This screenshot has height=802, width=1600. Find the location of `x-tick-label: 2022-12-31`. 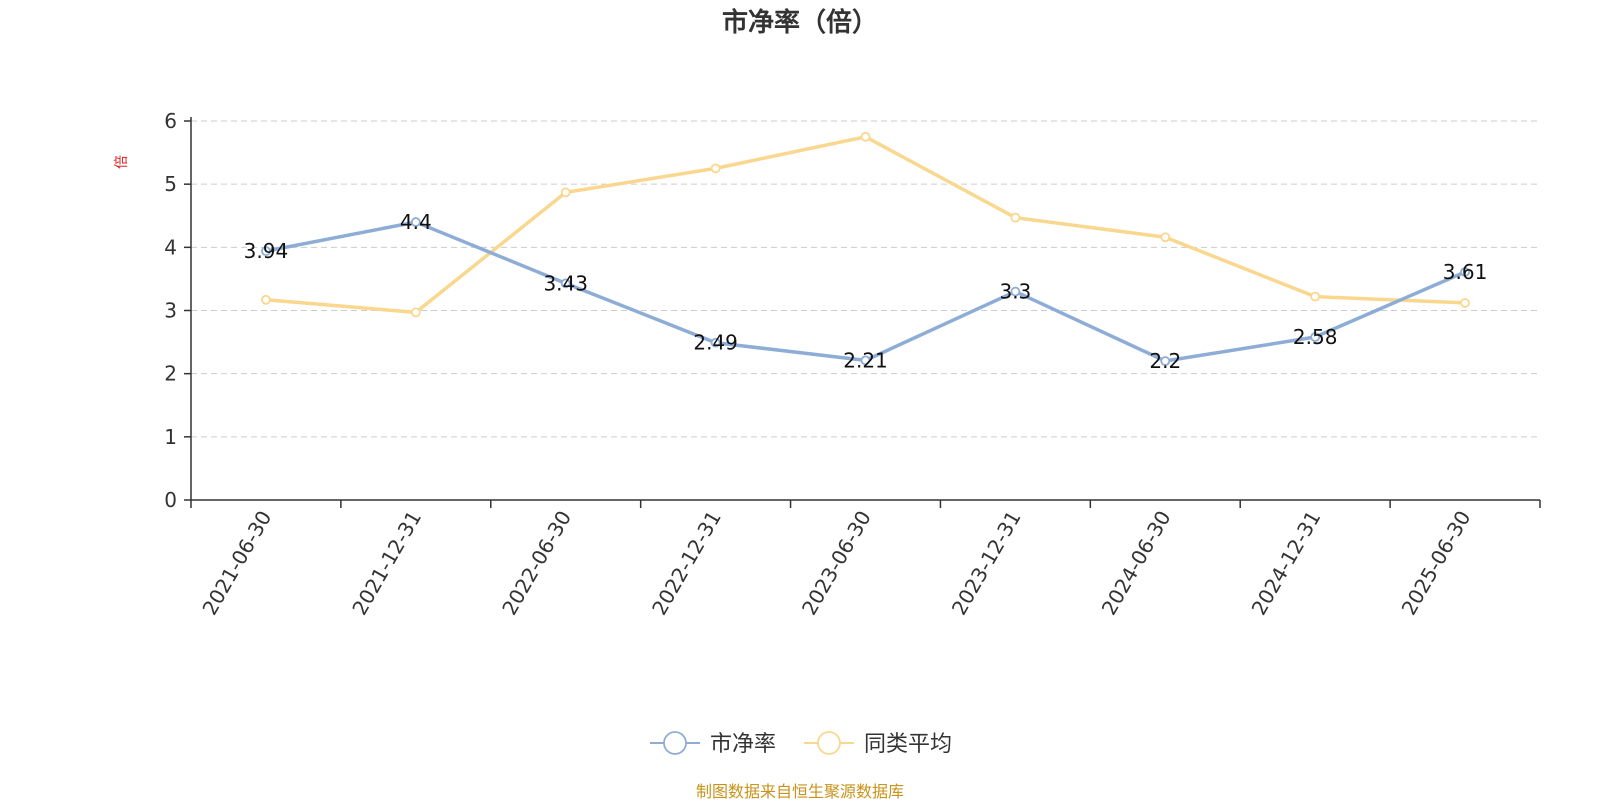

x-tick-label: 2022-12-31 is located at coordinates (686, 563).